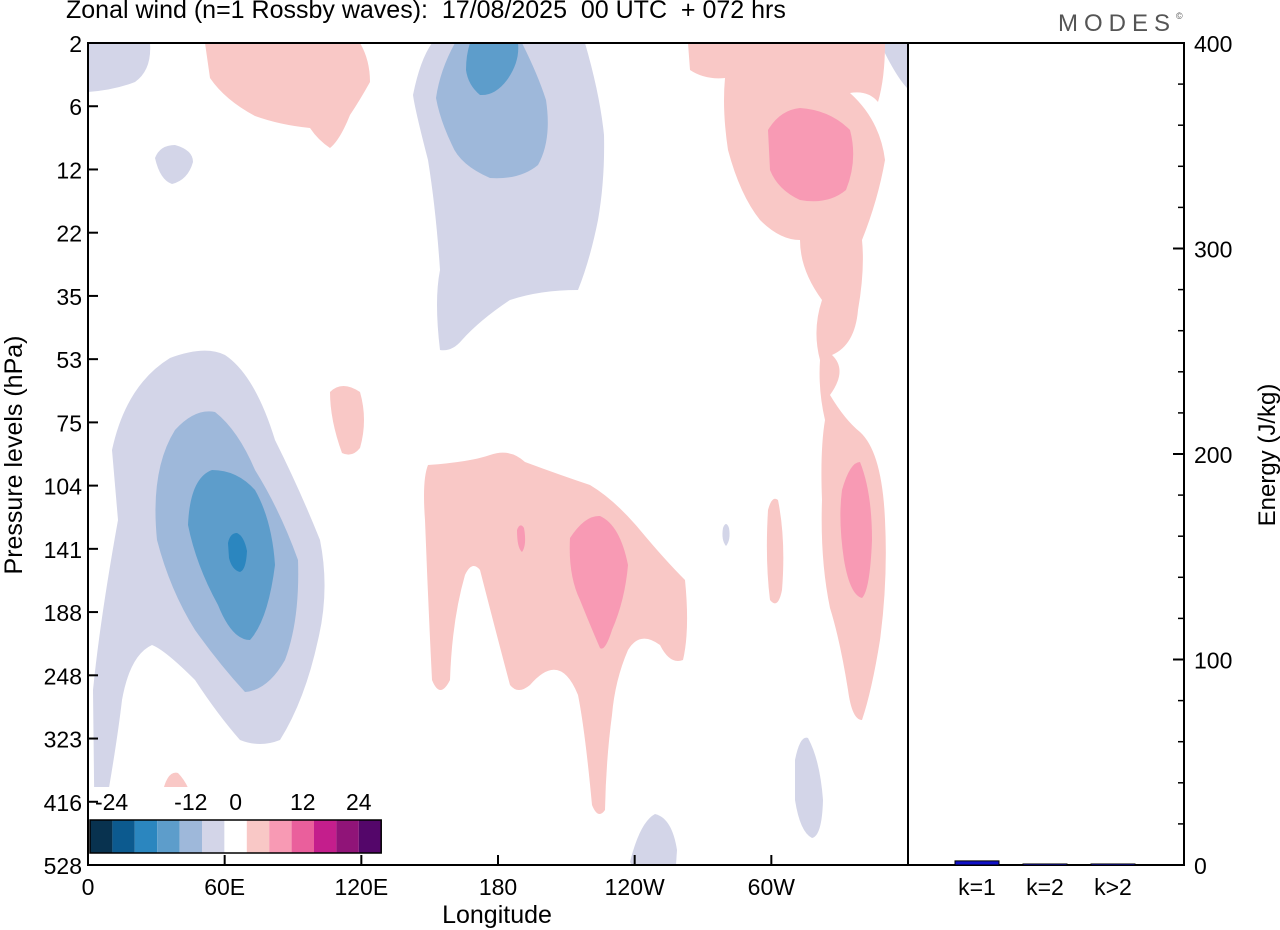 The height and width of the screenshot is (930, 1280). What do you see at coordinates (497, 915) in the screenshot?
I see `x-axis-label: Longitude` at bounding box center [497, 915].